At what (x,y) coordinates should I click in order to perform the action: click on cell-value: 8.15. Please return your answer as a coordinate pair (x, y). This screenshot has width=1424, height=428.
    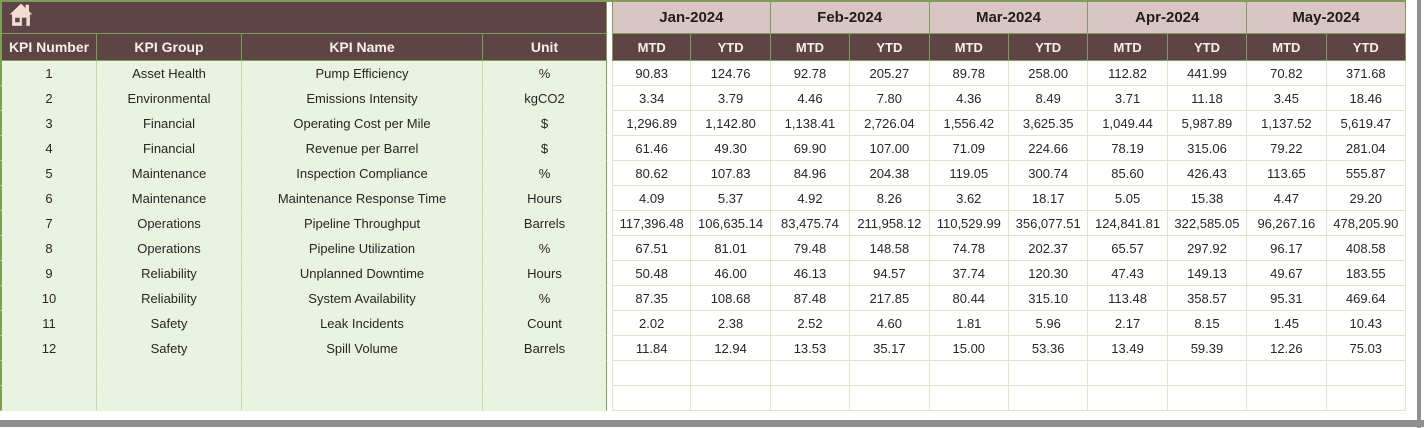
    Looking at the image, I should click on (1207, 323).